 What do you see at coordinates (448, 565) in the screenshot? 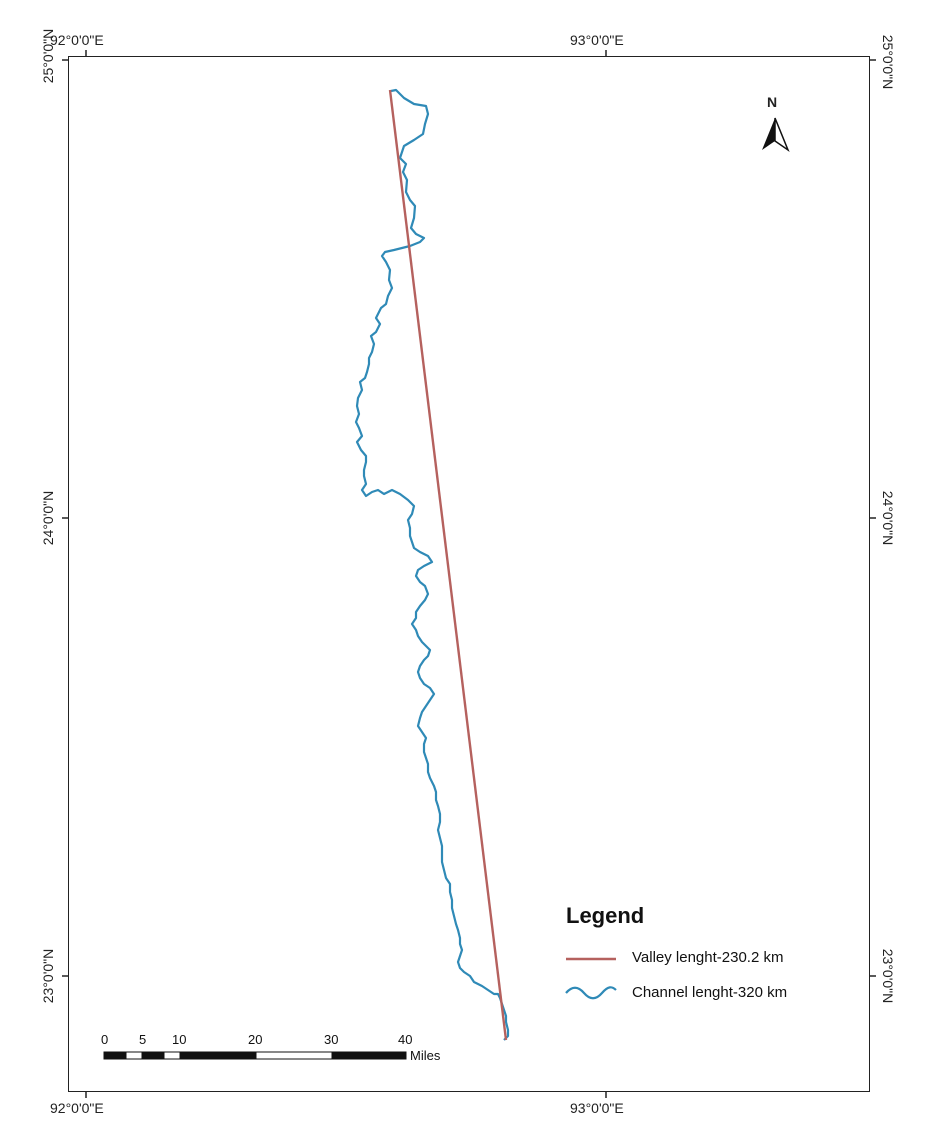
I see `valley-line` at bounding box center [448, 565].